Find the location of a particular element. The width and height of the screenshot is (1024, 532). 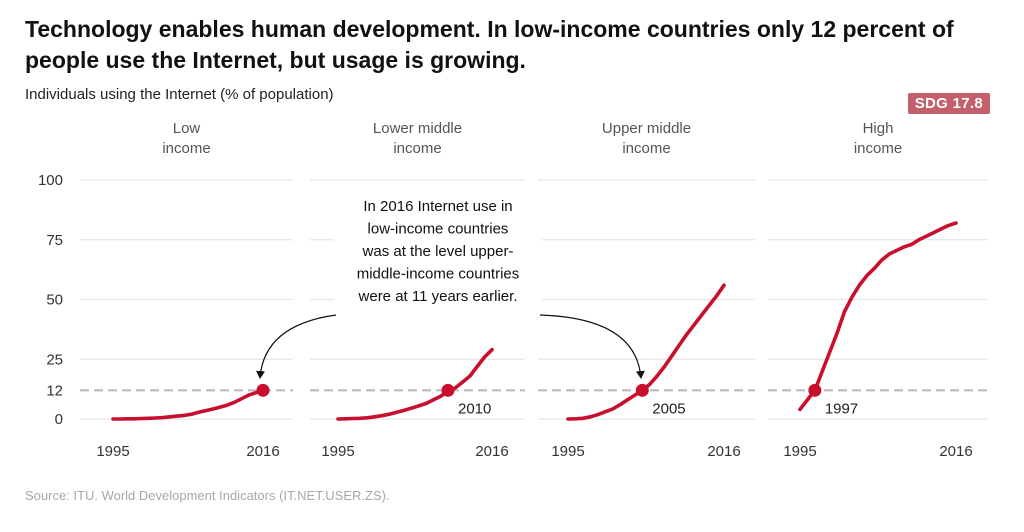

annotation-background is located at coordinates (438, 251).